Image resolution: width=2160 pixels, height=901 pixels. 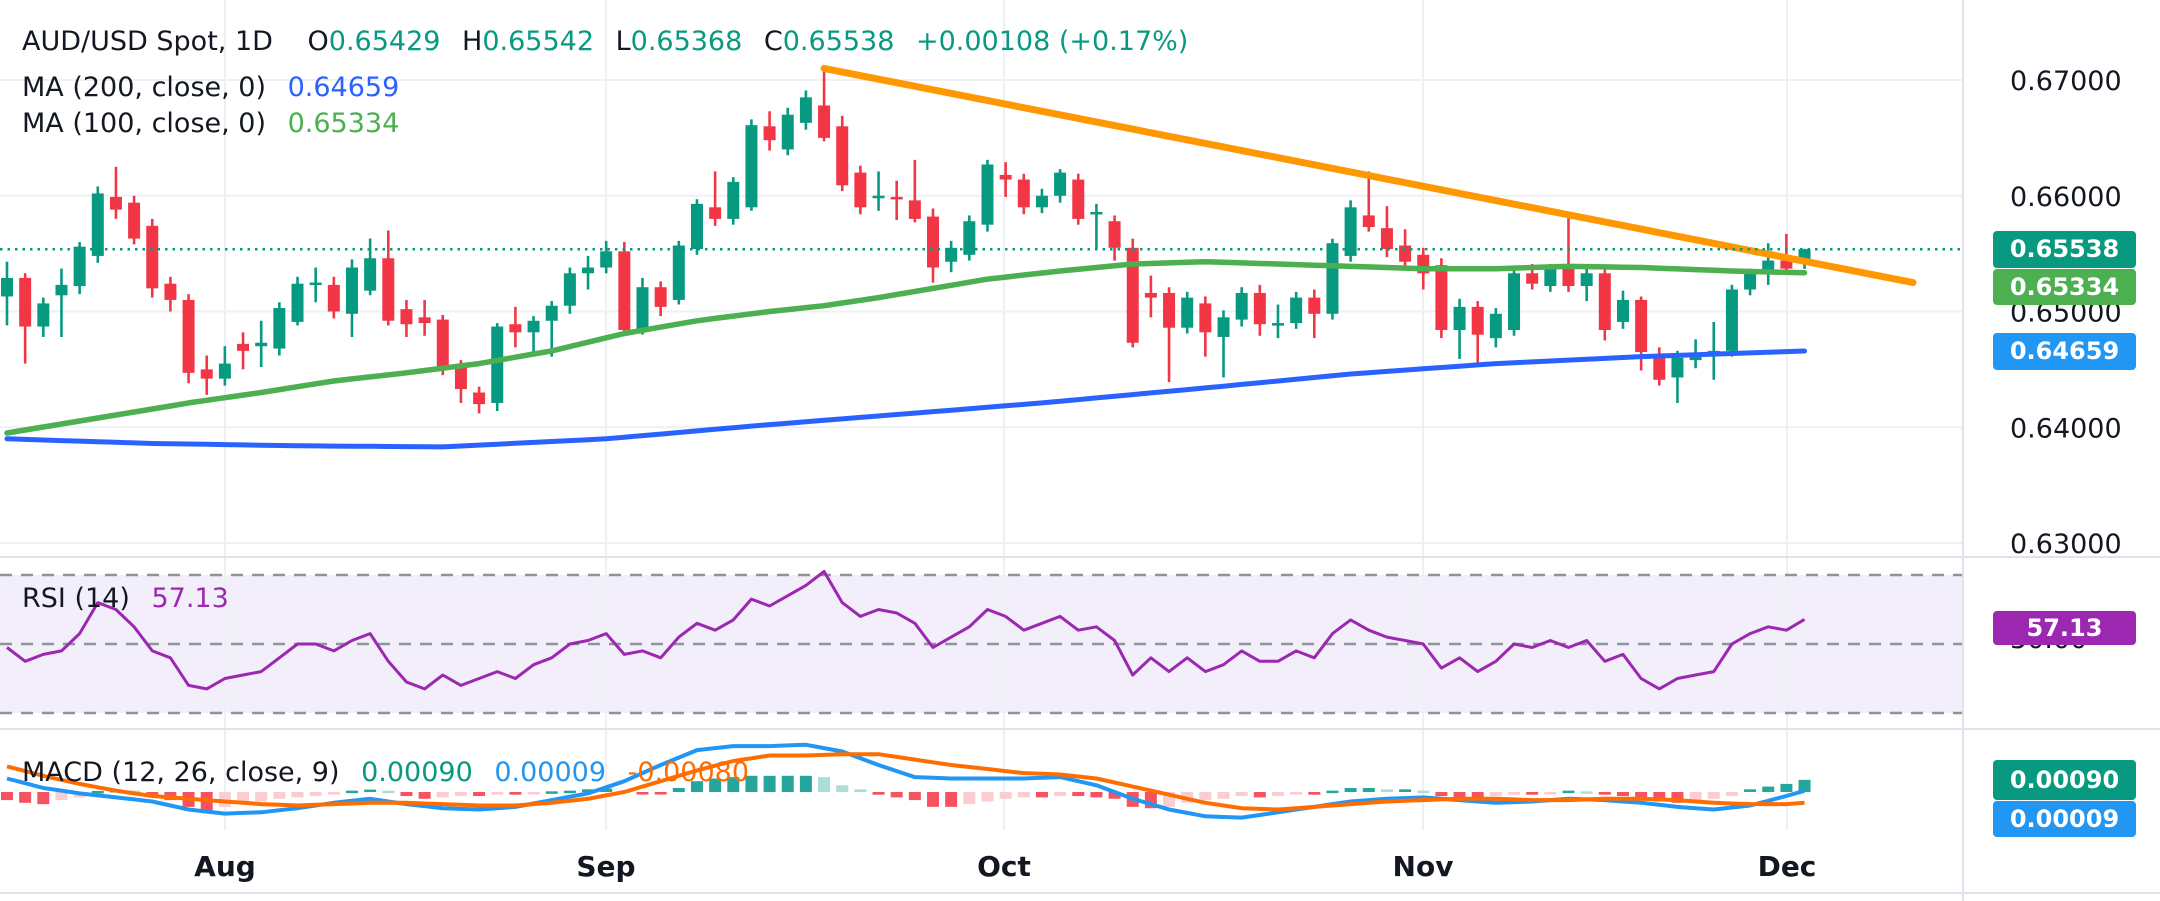 I want to click on close-label: C, so click(x=773, y=41).